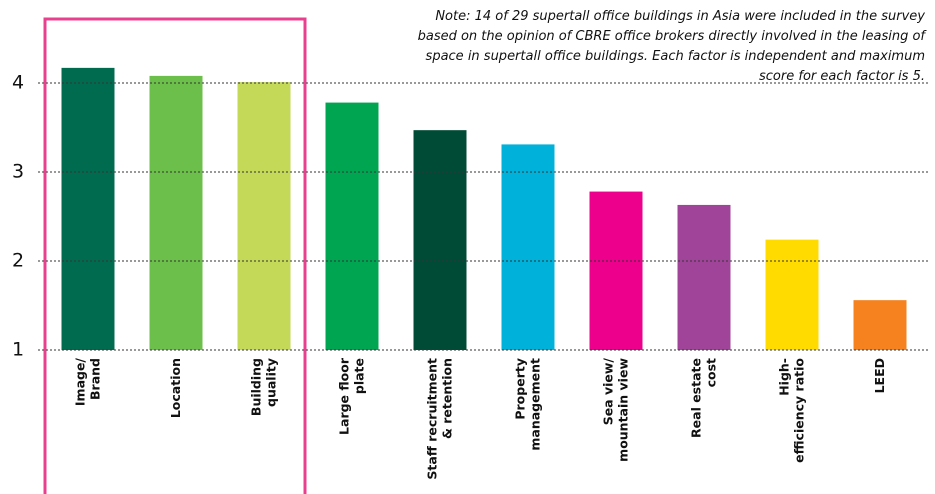 The width and height of the screenshot is (935, 494). I want to click on x-tick-label: Large floorplate, so click(352, 396).